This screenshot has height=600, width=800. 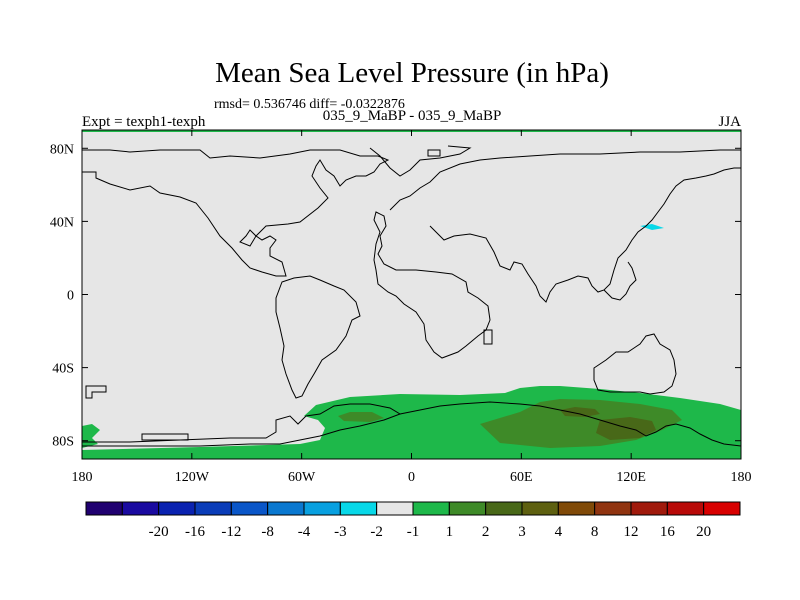 I want to click on colorbar-label: -2, so click(x=376, y=532).